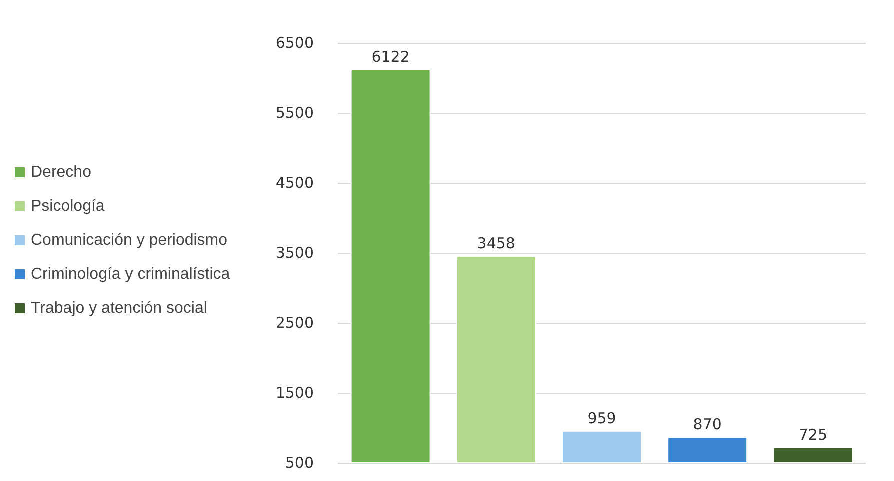 This screenshot has height=481, width=894. What do you see at coordinates (602, 418) in the screenshot?
I see `data-label: 959` at bounding box center [602, 418].